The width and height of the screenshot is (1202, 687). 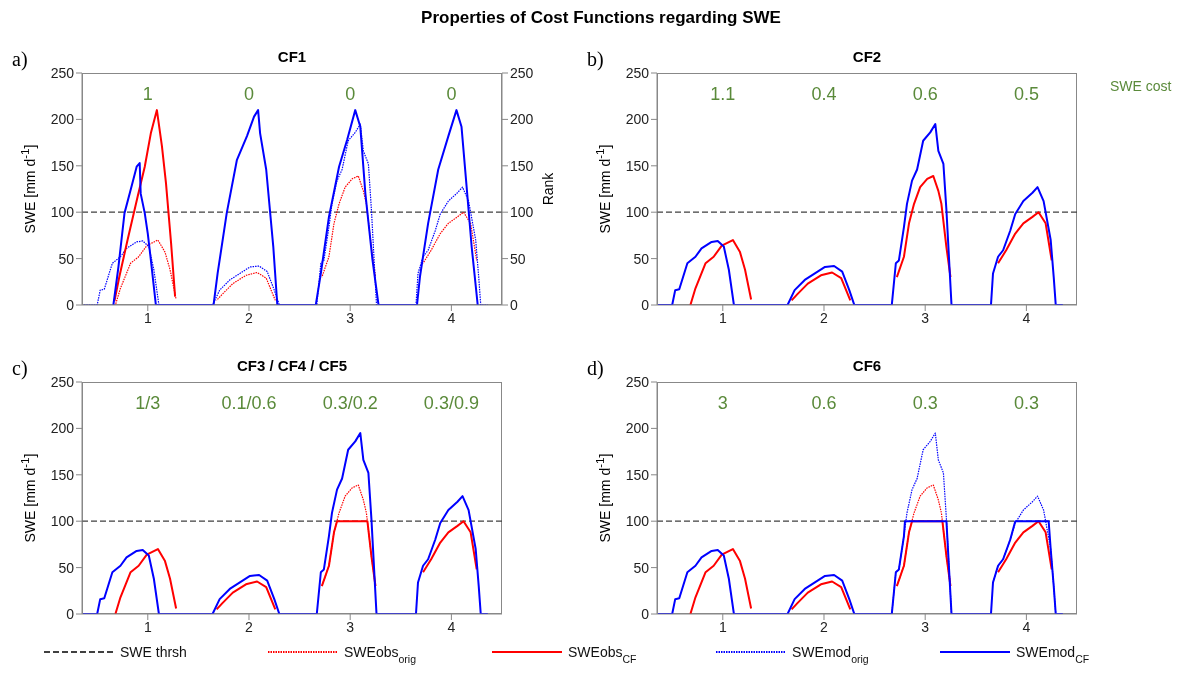 I want to click on annotation: 1/3, so click(x=148, y=403).